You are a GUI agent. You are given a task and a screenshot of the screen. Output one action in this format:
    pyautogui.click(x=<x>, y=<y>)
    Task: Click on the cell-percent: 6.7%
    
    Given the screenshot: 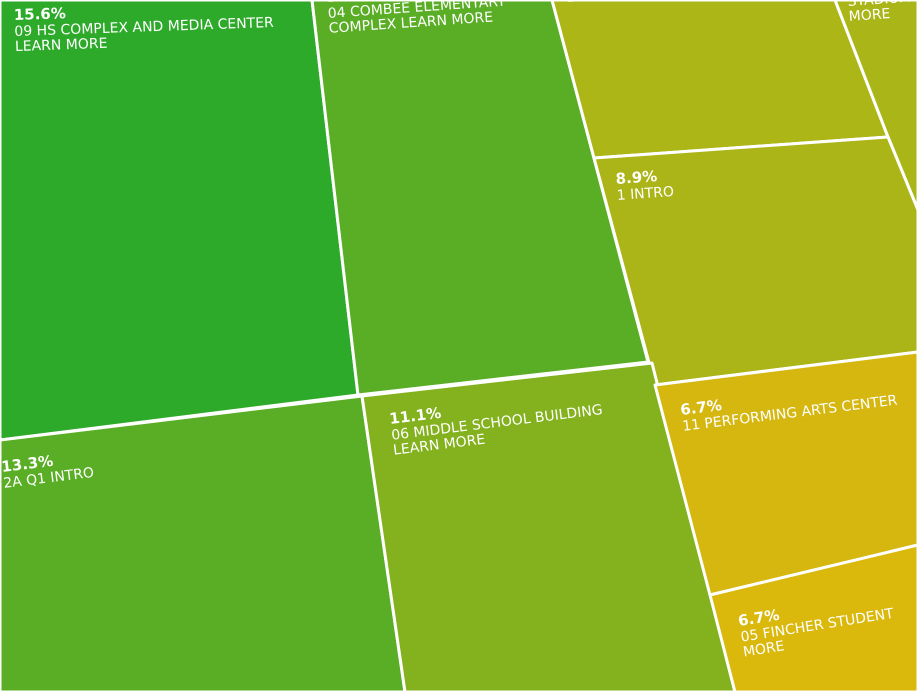 What is the action you would take?
    pyautogui.click(x=700, y=407)
    